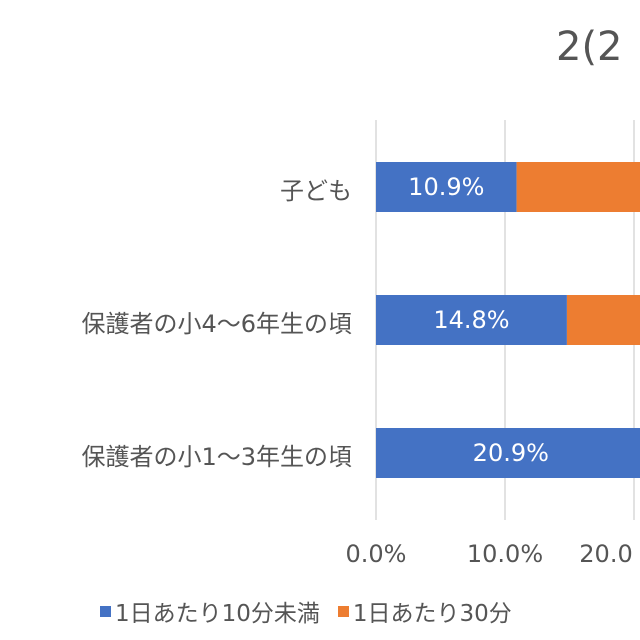  I want to click on data-label: 20.9%, so click(510, 453).